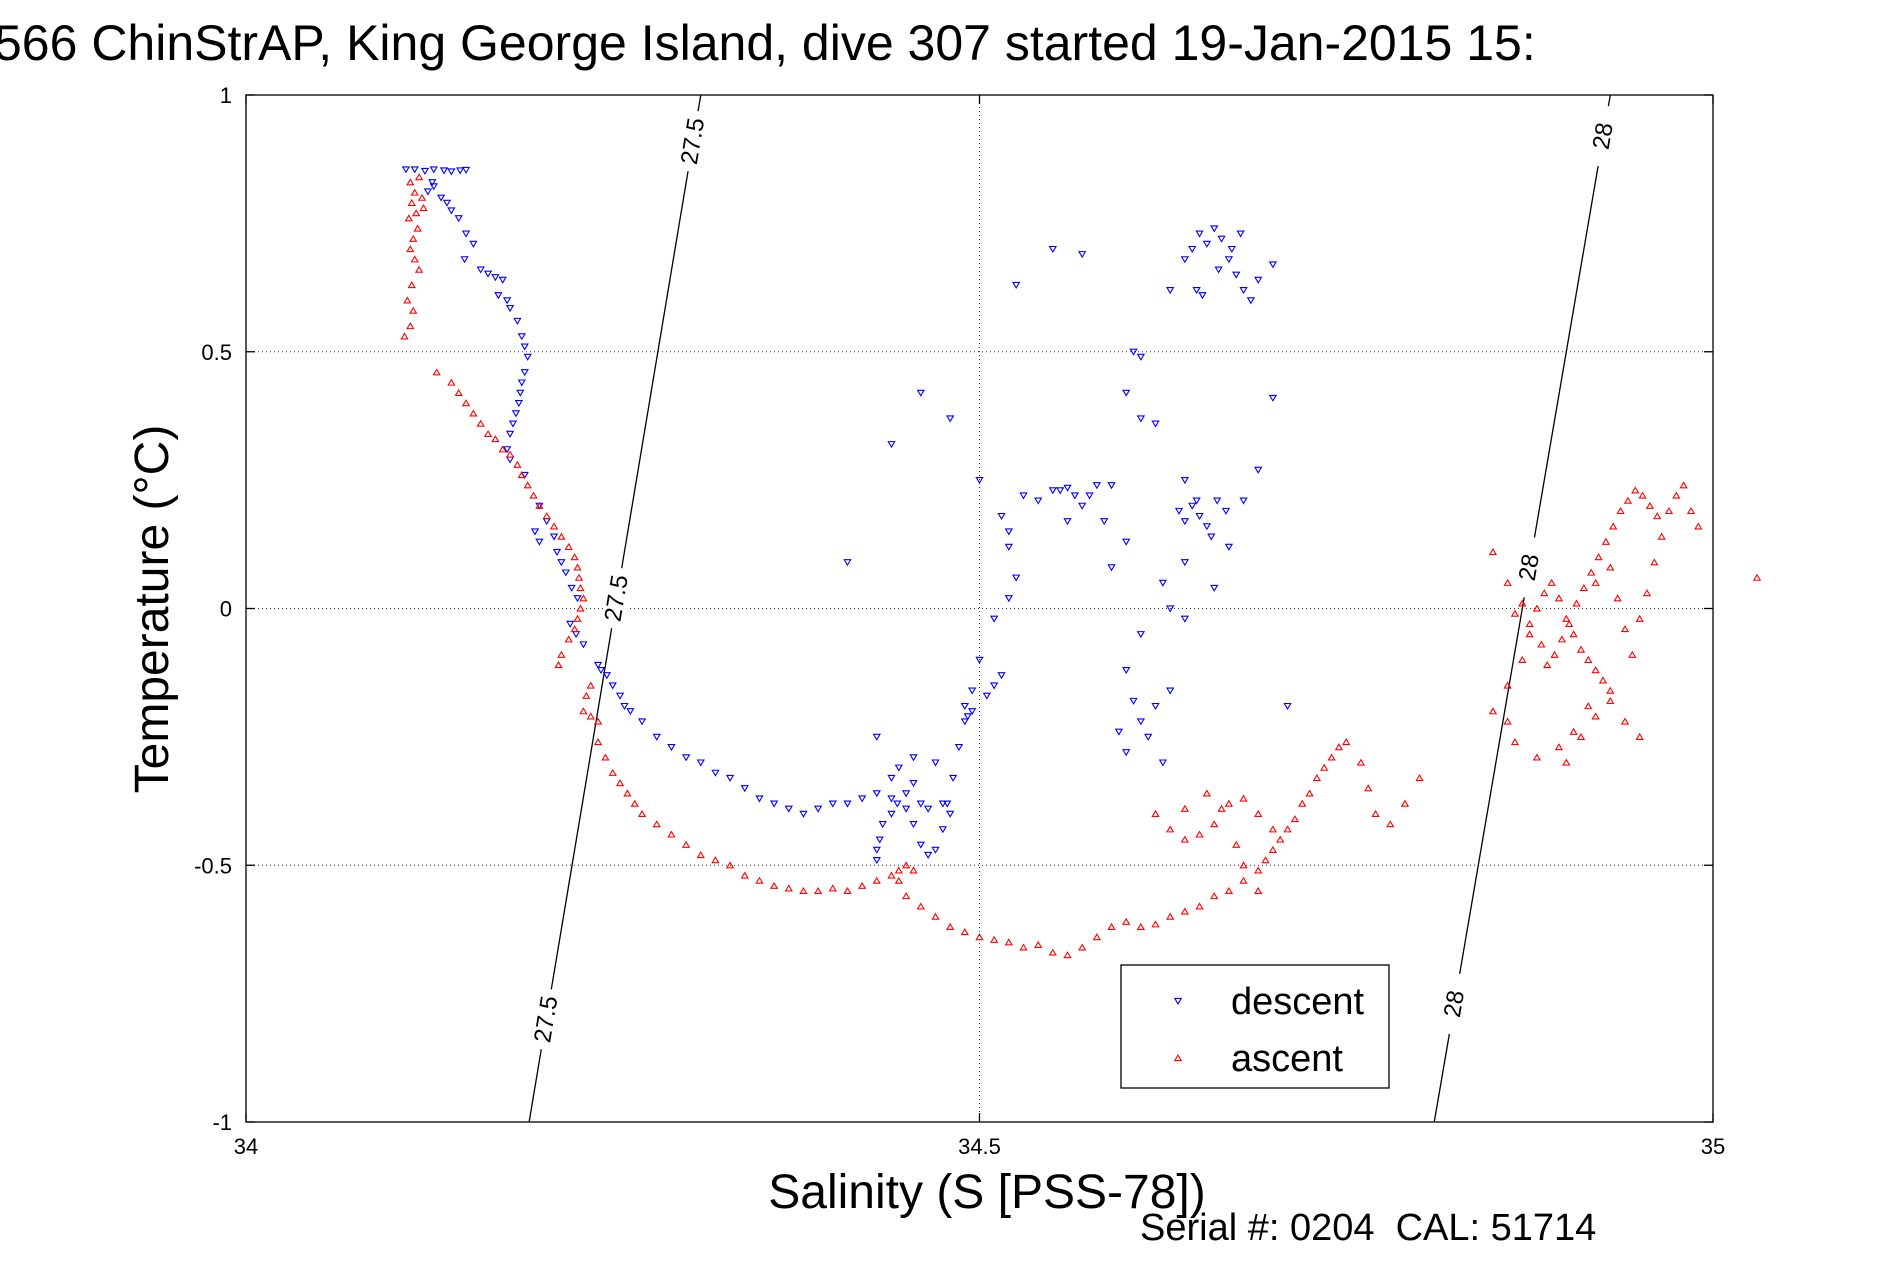  Describe the element at coordinates (1713, 1146) in the screenshot. I see `x-tick-label: 35` at that location.